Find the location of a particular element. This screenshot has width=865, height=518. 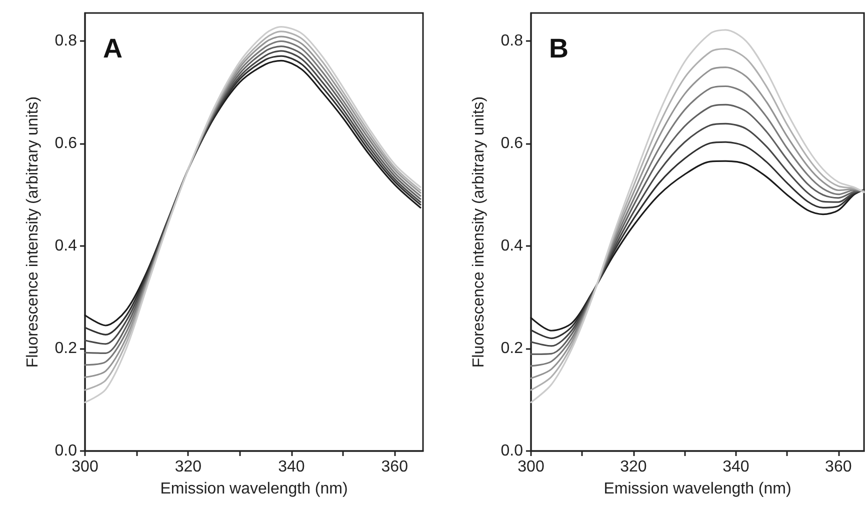

annotation: B is located at coordinates (558, 49).